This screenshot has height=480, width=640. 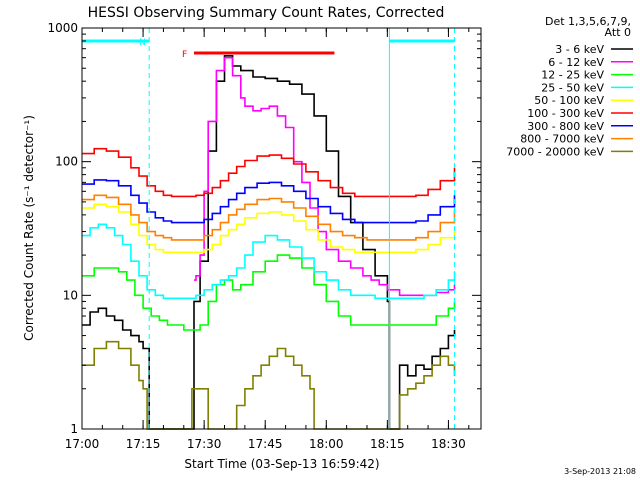 I want to click on timestamp: 3-Sep-2013 21:08, so click(x=600, y=471).